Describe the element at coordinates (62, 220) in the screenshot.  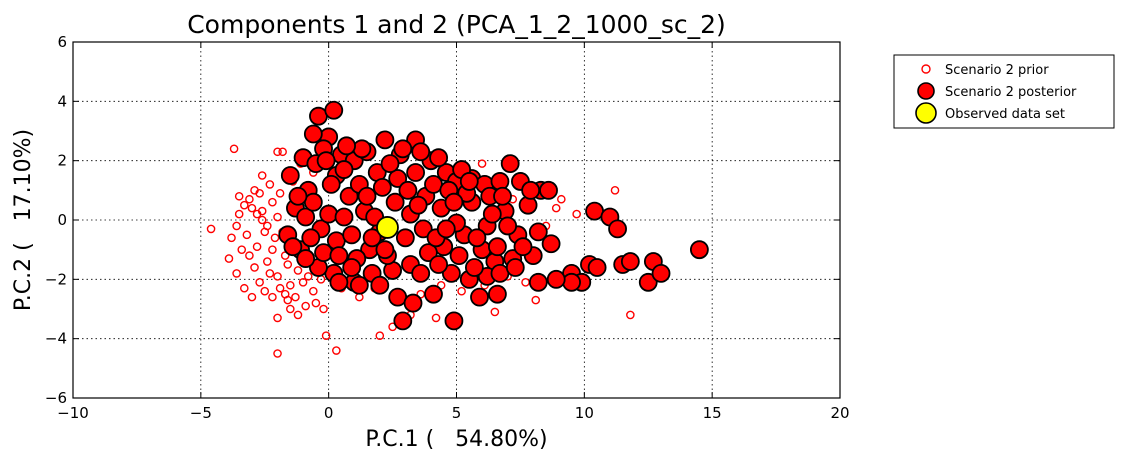
I see `y-tick-label: 0` at that location.